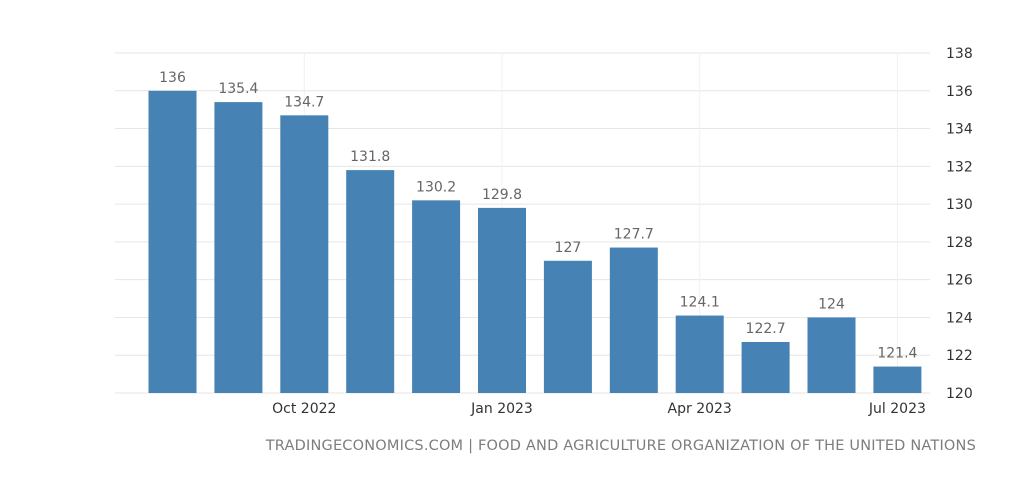  Describe the element at coordinates (959, 318) in the screenshot. I see `y-tick-label: 124` at that location.